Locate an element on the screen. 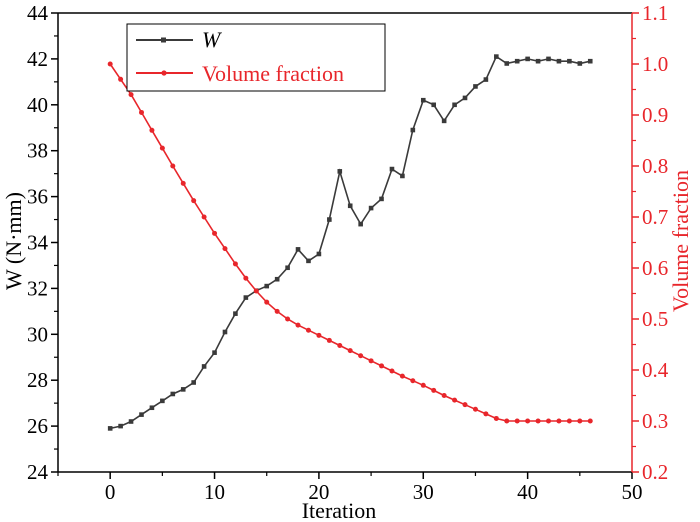 Image resolution: width=700 pixels, height=522 pixels. right-y-tick-label: 1.0 is located at coordinates (655, 64).